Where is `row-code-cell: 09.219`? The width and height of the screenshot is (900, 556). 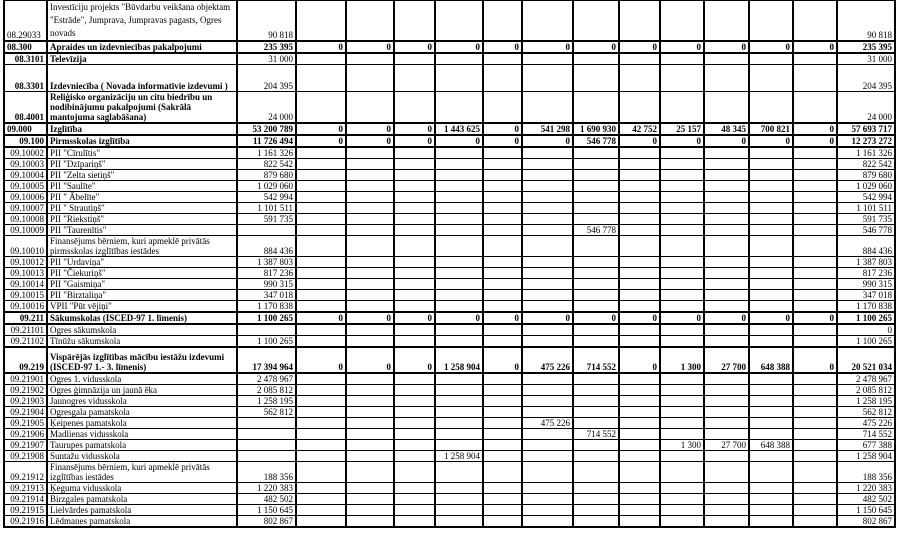 row-code-cell: 09.219 is located at coordinates (25, 360).